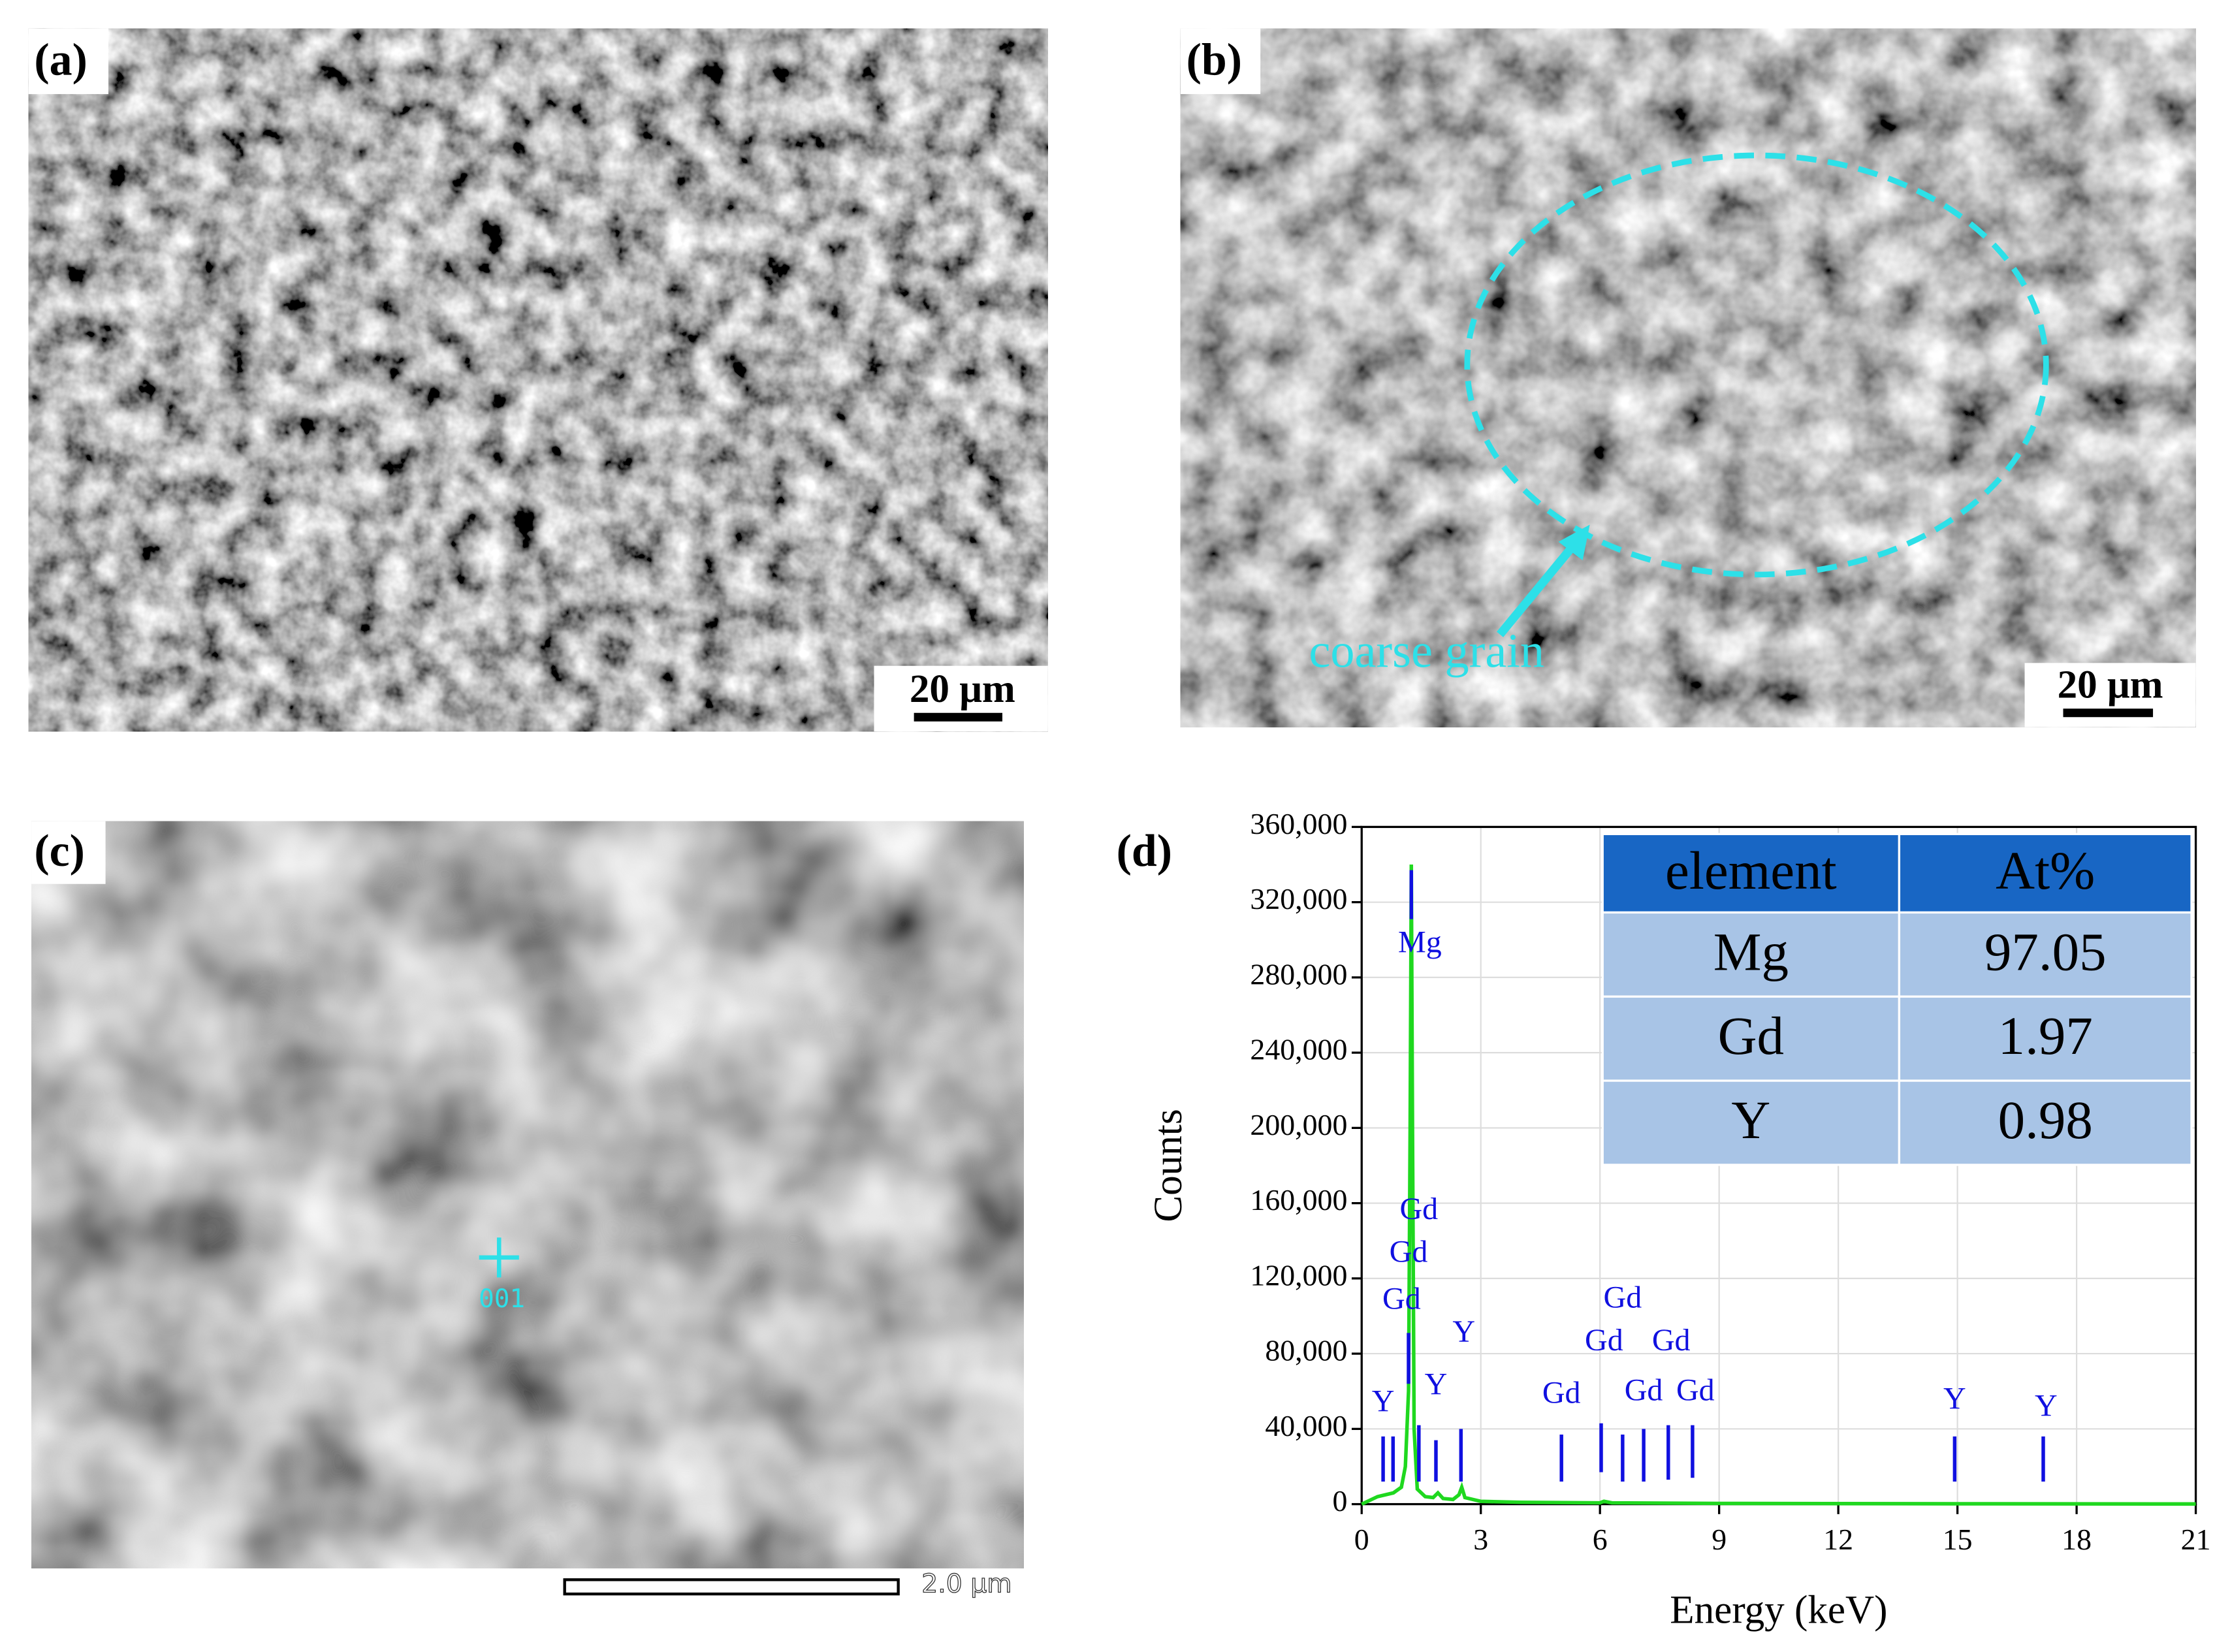 This screenshot has width=2230, height=1652. I want to click on y-tick-label: 320,000, so click(1298, 899).